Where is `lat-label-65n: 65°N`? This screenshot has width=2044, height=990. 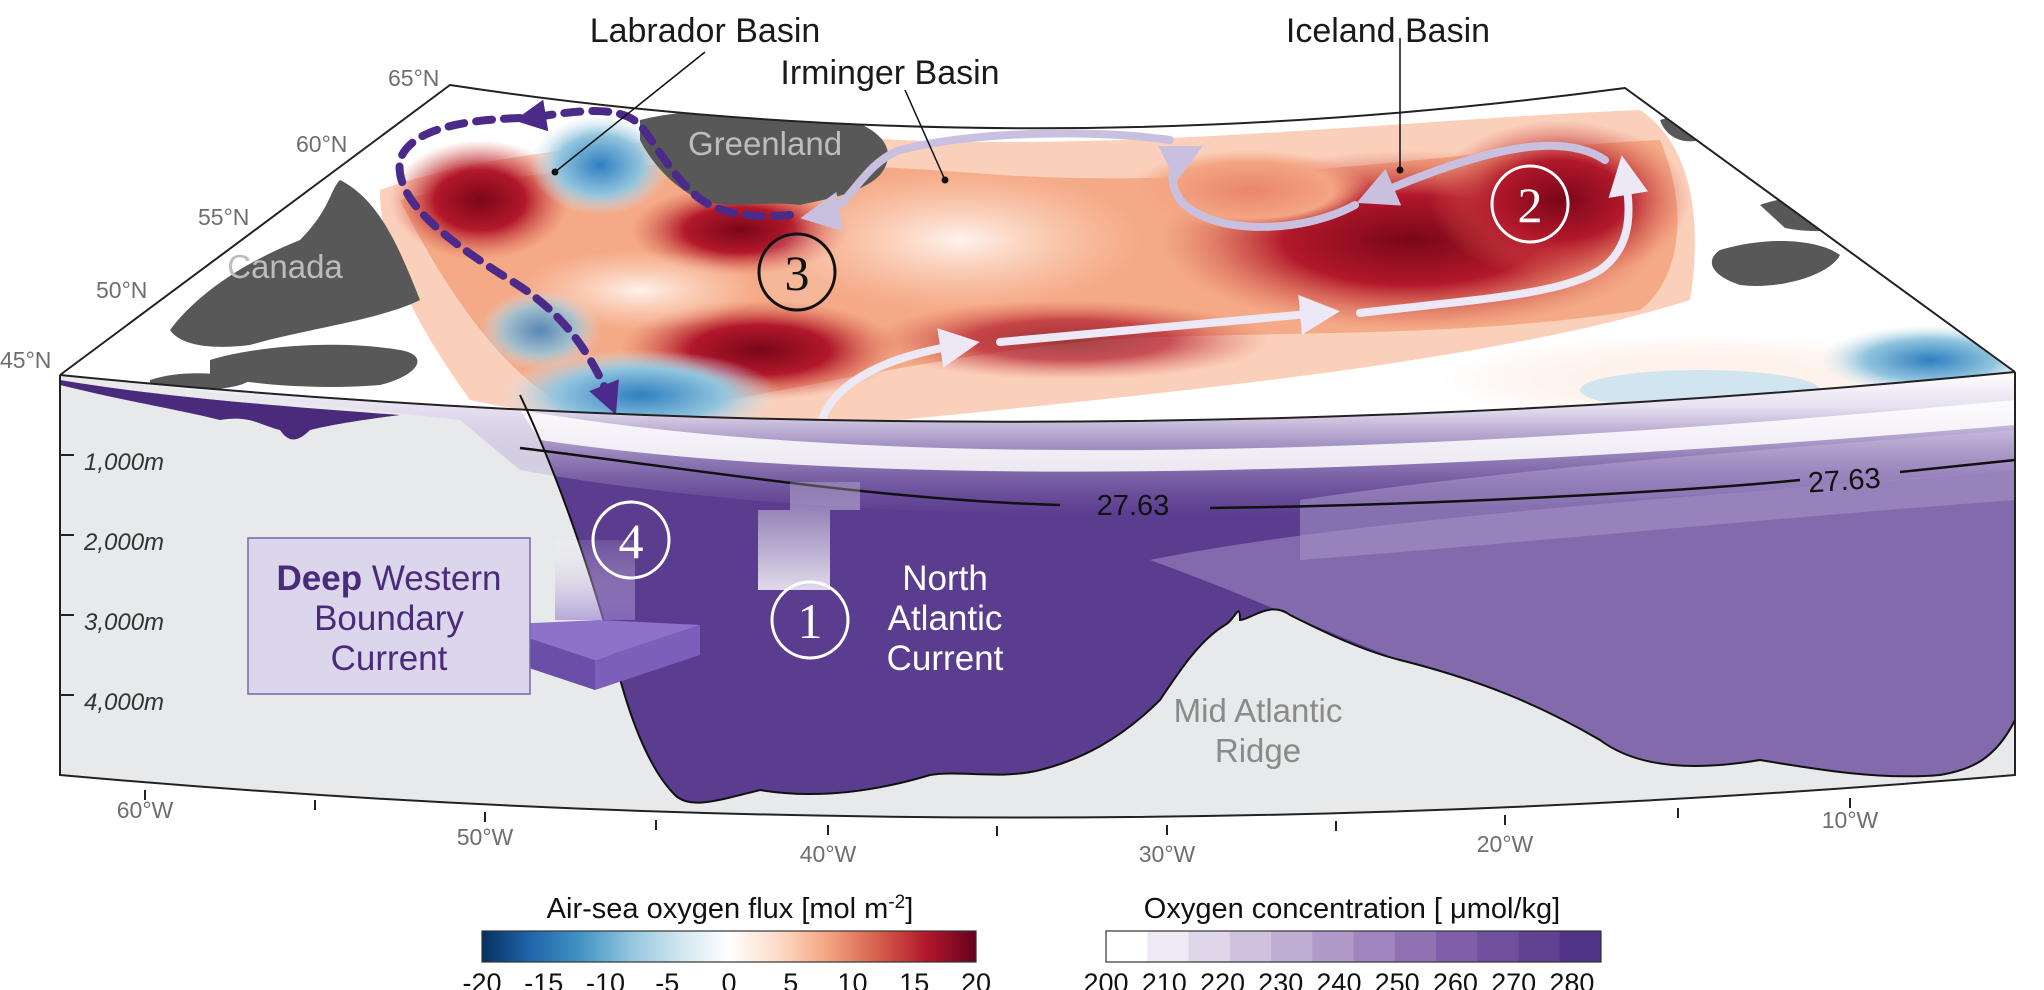 lat-label-65n: 65°N is located at coordinates (413, 78).